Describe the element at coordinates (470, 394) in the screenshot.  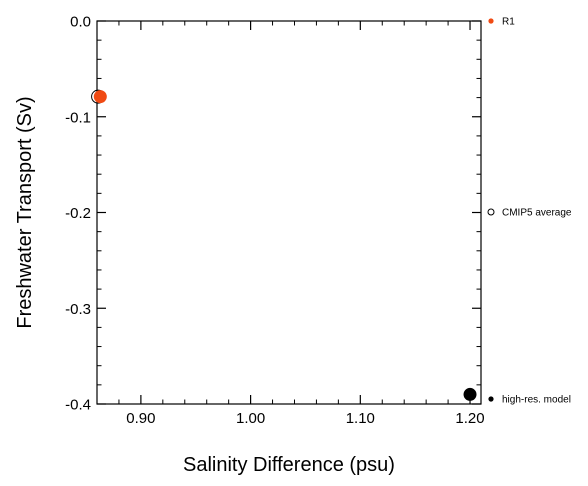
I see `data-point-high-res-model` at that location.